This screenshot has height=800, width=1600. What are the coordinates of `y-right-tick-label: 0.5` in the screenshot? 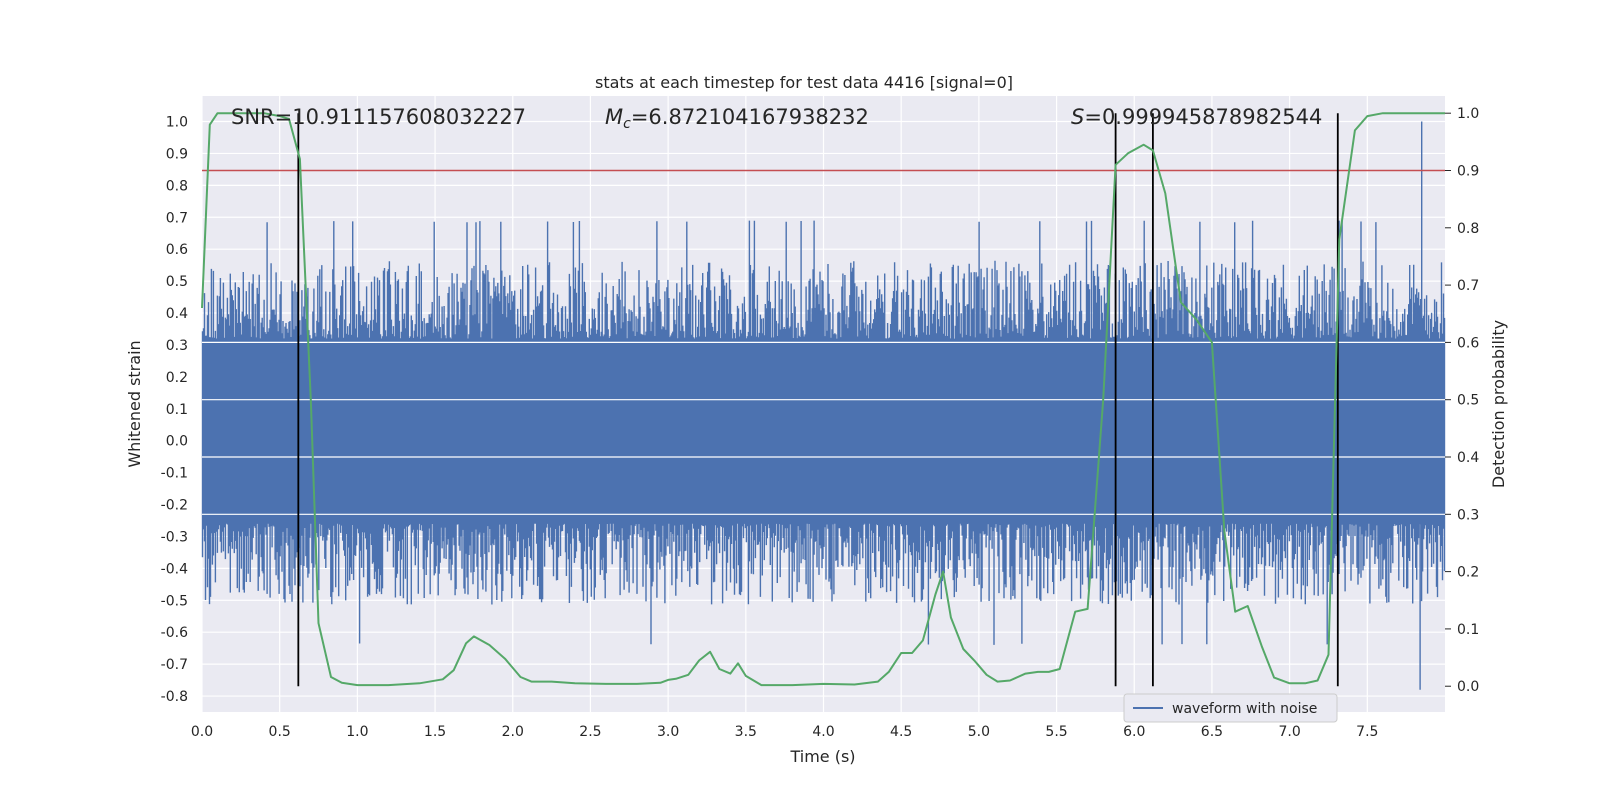 It's located at (1468, 401).